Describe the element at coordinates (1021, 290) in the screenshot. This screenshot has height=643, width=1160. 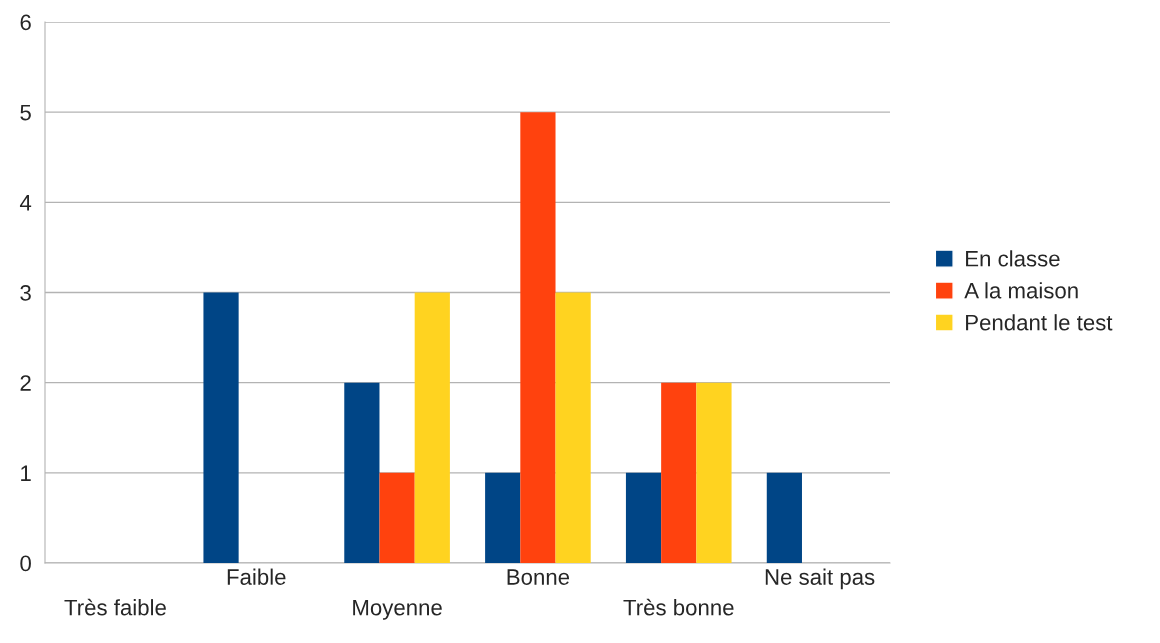
I see `legend-label: A la maison` at that location.